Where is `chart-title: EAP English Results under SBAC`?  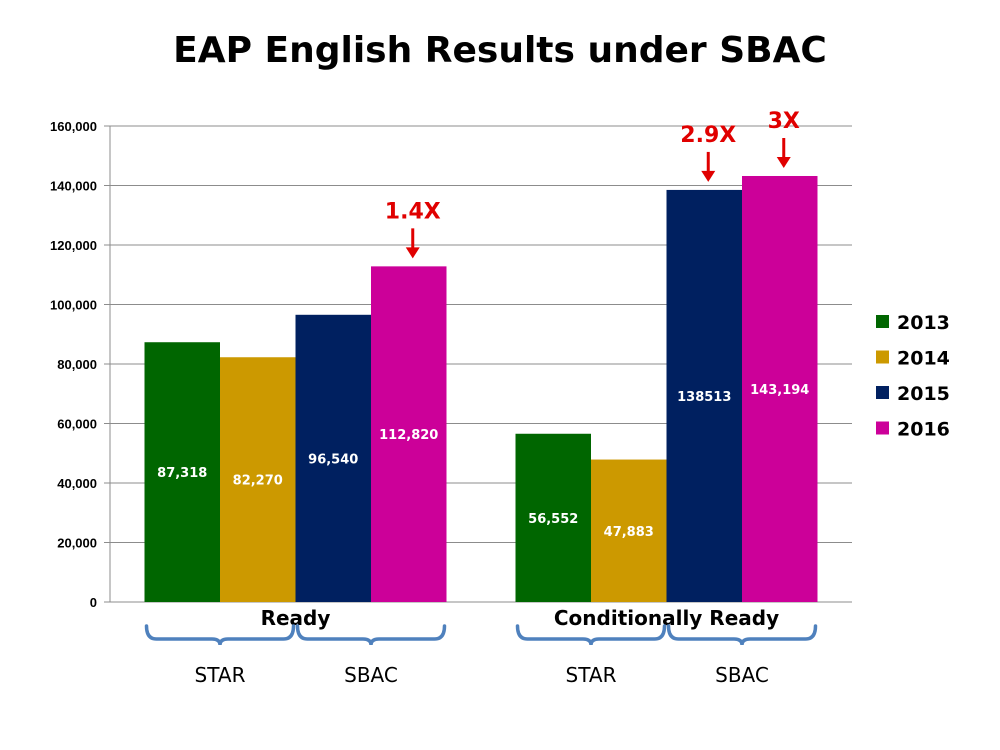 chart-title: EAP English Results under SBAC is located at coordinates (500, 50).